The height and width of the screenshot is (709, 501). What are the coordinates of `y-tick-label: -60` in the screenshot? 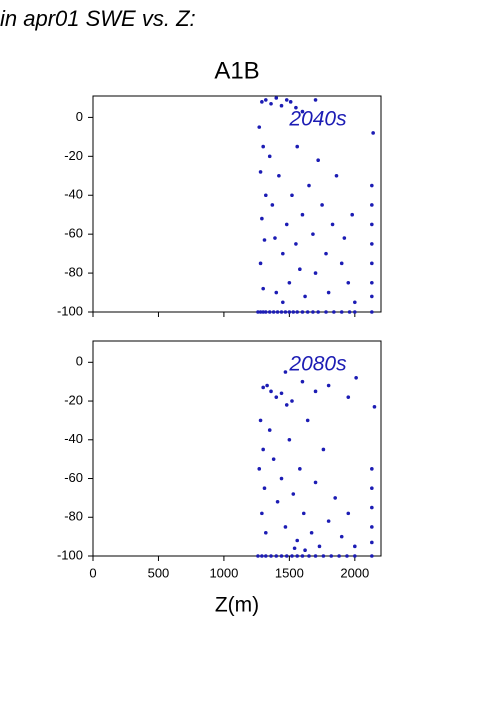 It's located at (73, 233).